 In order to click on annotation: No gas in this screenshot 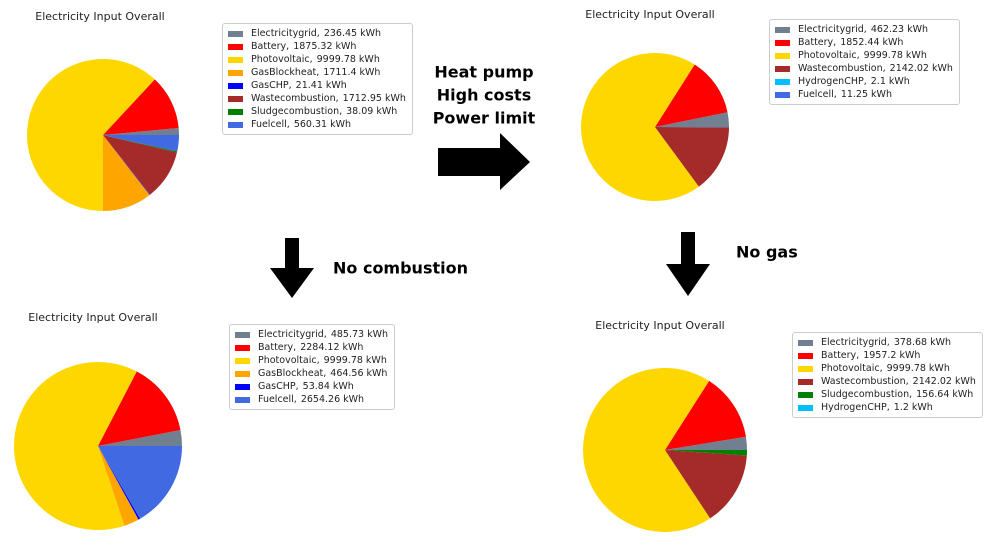, I will do `click(767, 252)`.